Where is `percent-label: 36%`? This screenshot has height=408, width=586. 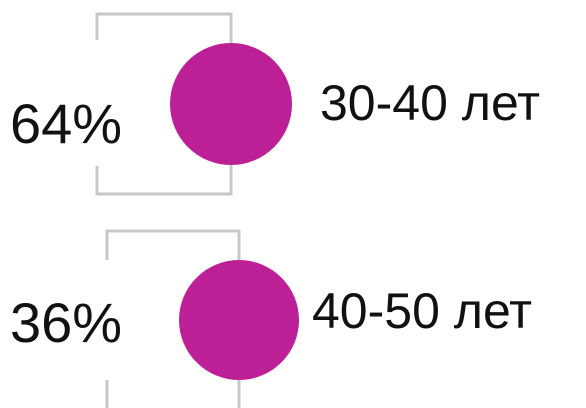
percent-label: 36% is located at coordinates (66, 322).